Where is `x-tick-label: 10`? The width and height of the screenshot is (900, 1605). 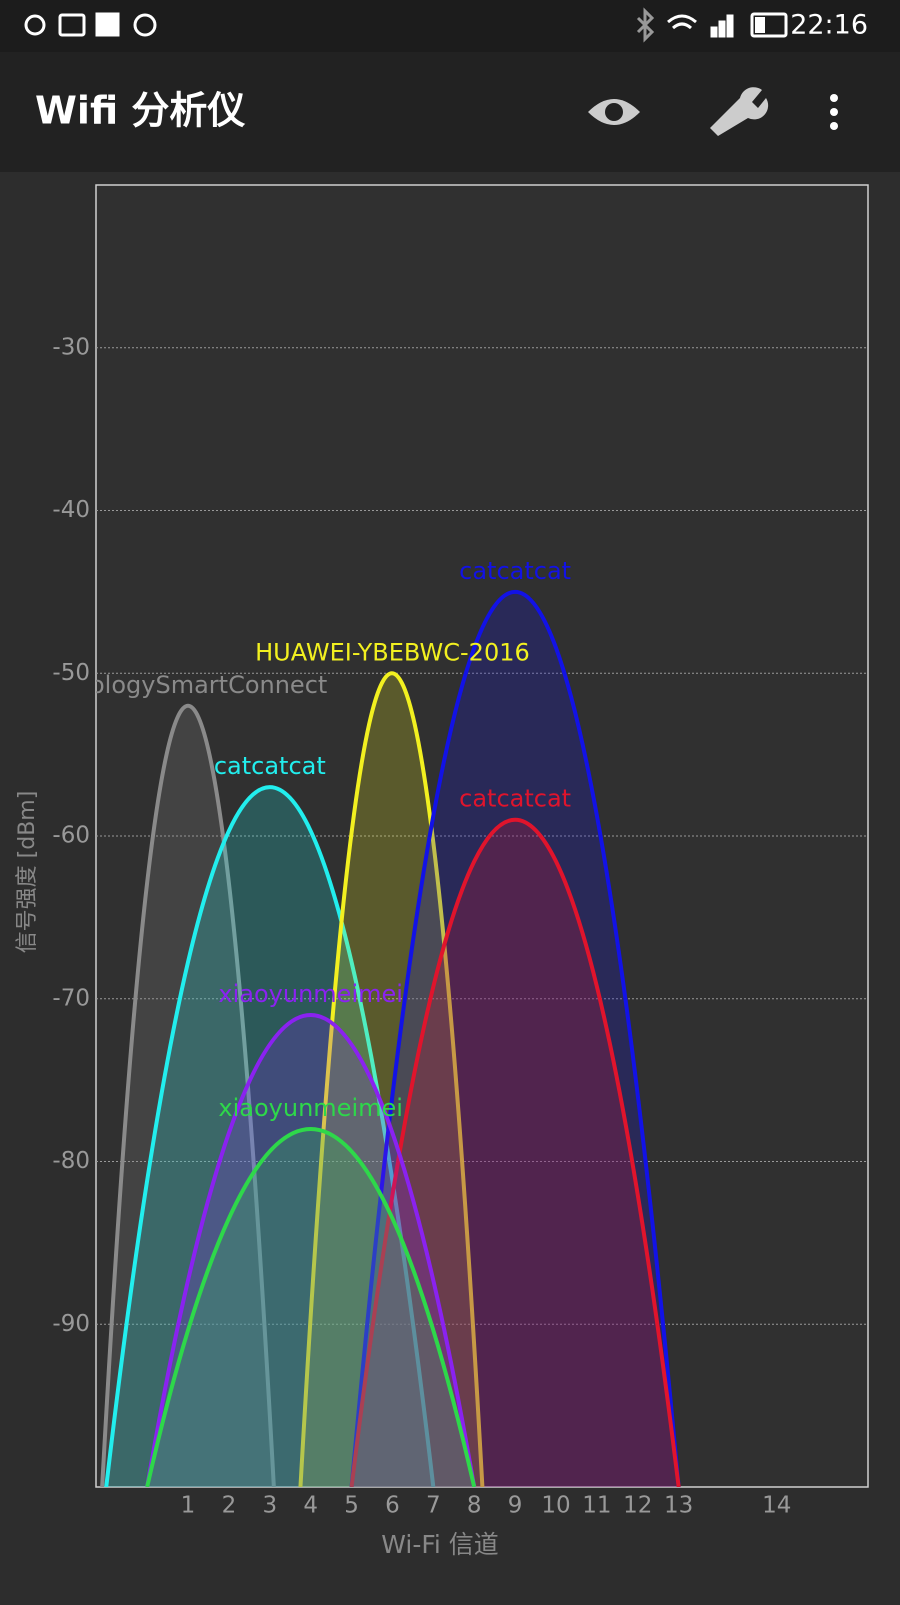 x-tick-label: 10 is located at coordinates (555, 1506).